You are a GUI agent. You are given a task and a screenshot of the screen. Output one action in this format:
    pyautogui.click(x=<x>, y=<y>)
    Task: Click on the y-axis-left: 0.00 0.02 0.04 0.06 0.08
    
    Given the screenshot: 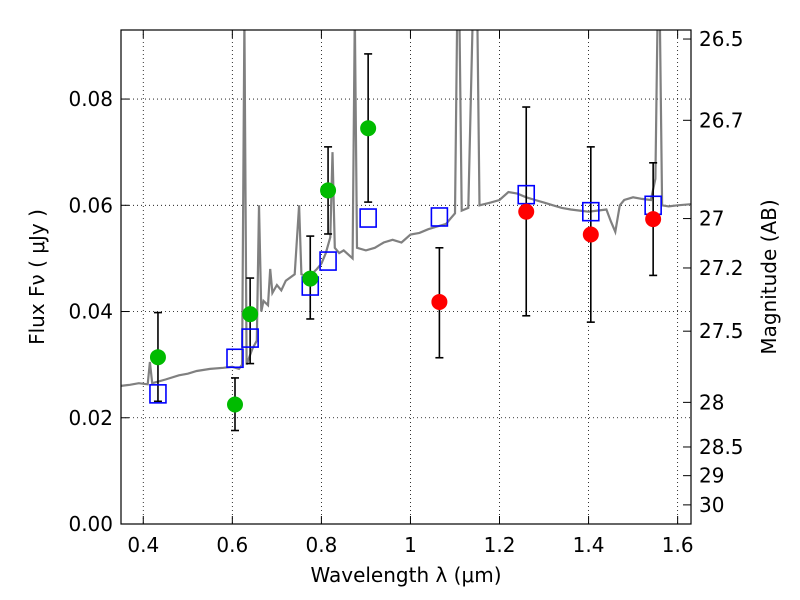 What is the action you would take?
    pyautogui.click(x=98, y=311)
    